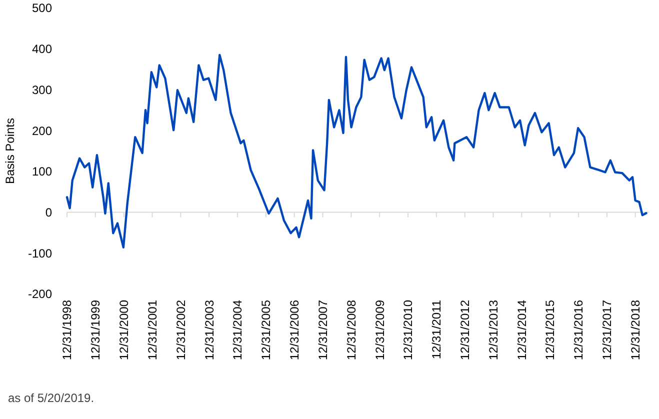  Describe the element at coordinates (437, 330) in the screenshot. I see `x-tick-label: 12/31/2011` at that location.